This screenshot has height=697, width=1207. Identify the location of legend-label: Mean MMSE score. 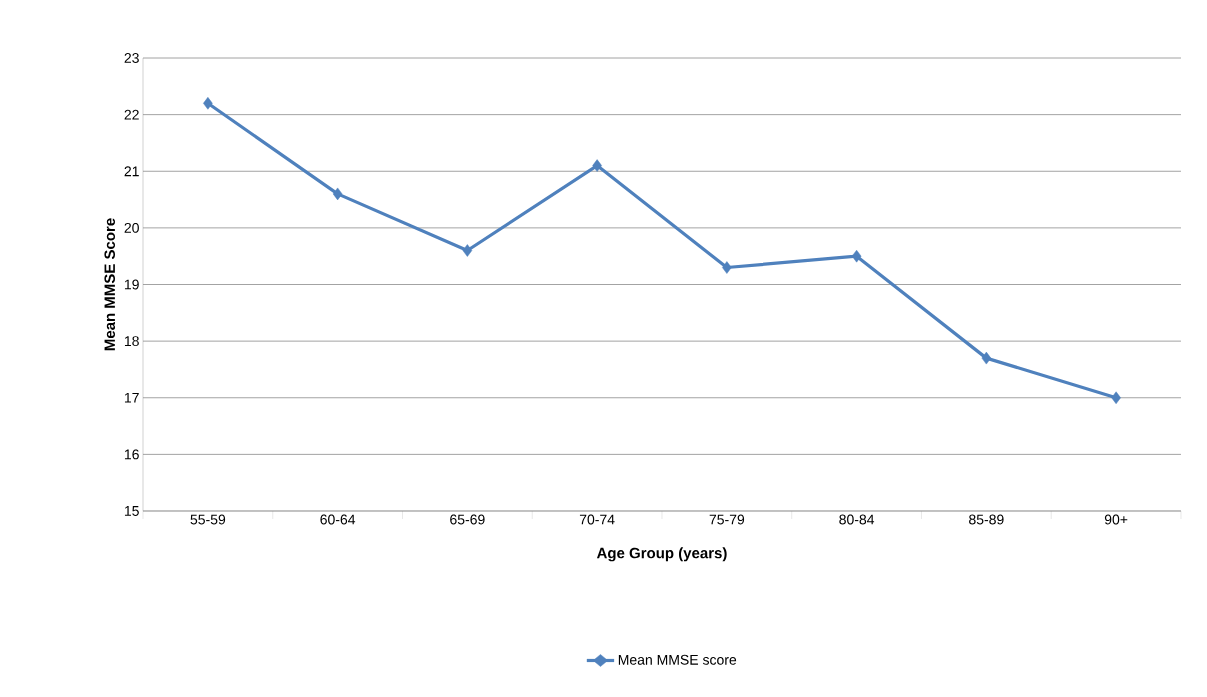
(677, 659).